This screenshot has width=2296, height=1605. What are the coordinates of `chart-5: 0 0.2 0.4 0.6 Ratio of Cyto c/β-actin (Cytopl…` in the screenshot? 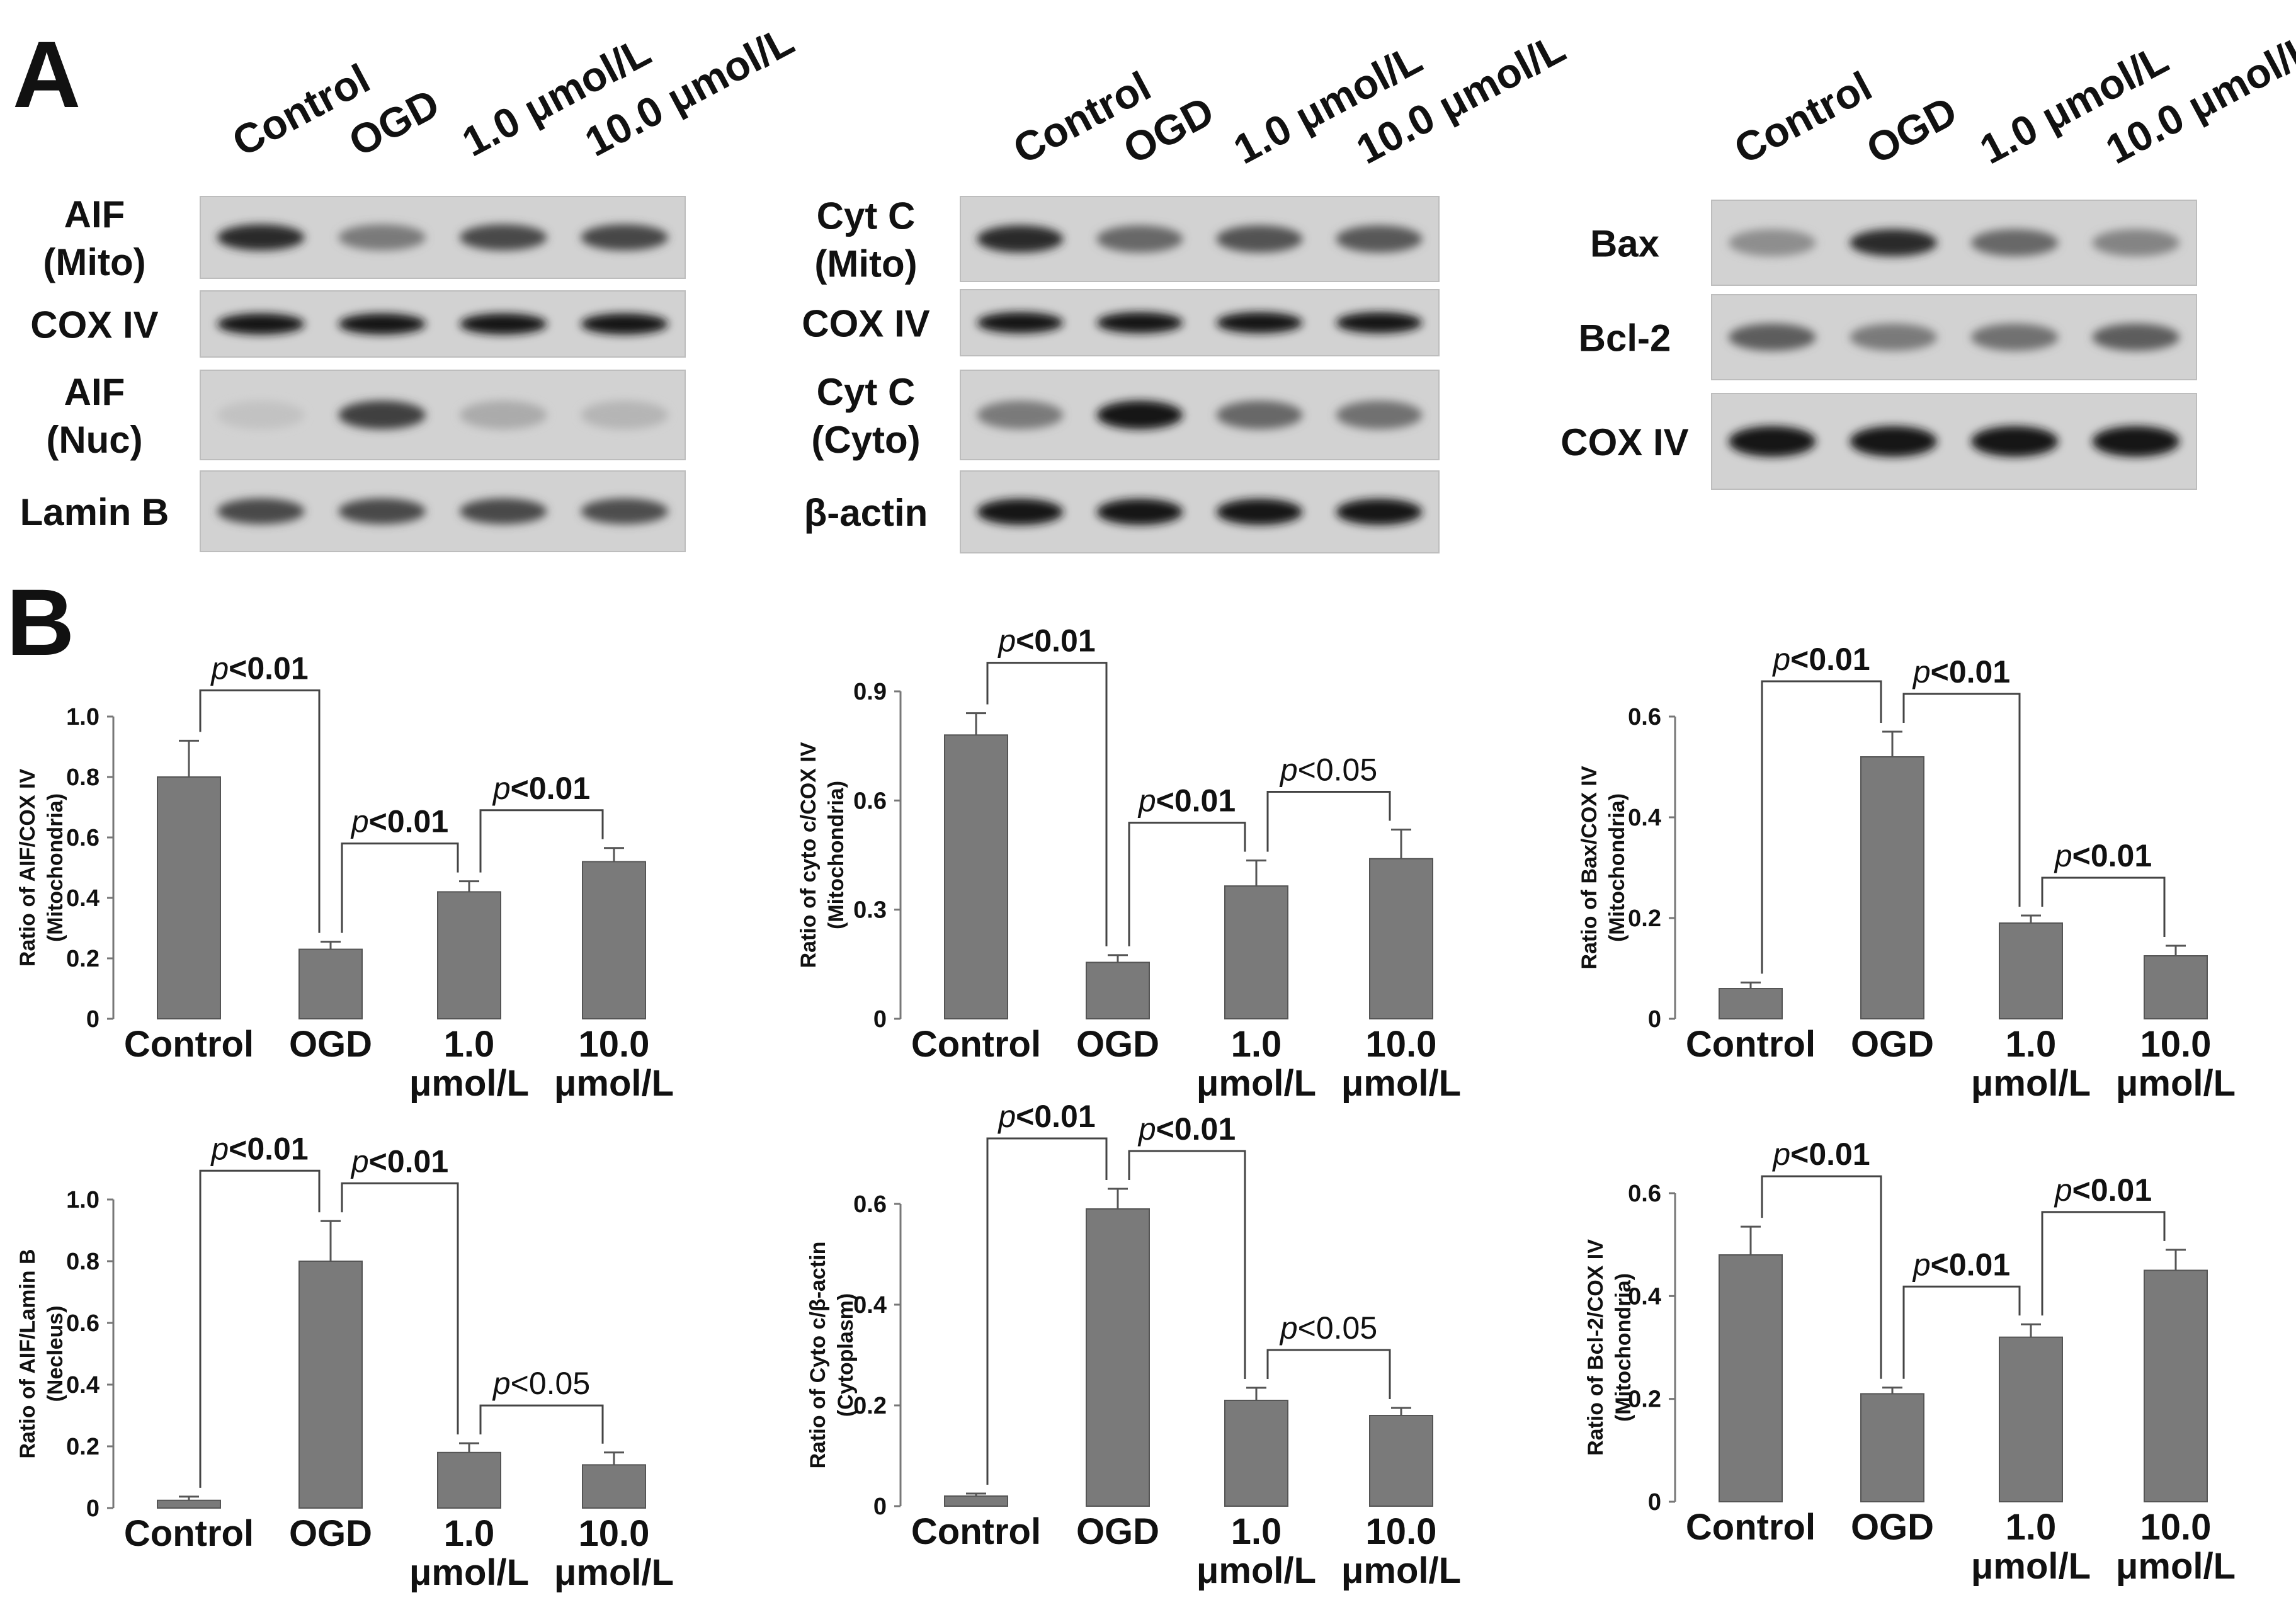 It's located at (1134, 1345).